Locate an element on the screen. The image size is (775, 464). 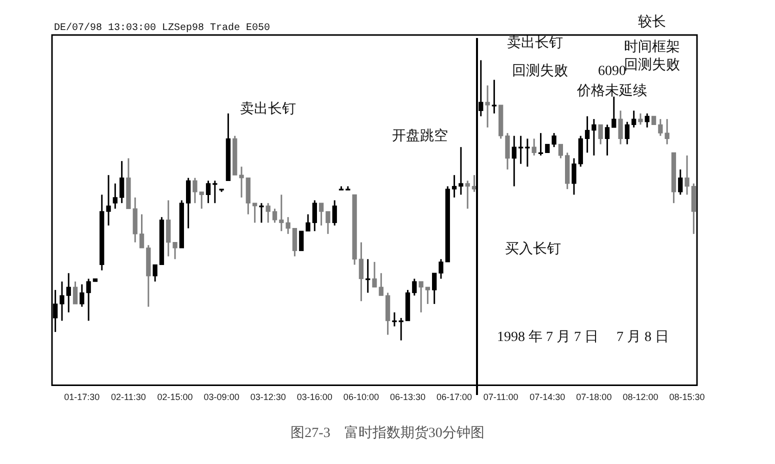
x-tick-label: 02-15:00 is located at coordinates (175, 397).